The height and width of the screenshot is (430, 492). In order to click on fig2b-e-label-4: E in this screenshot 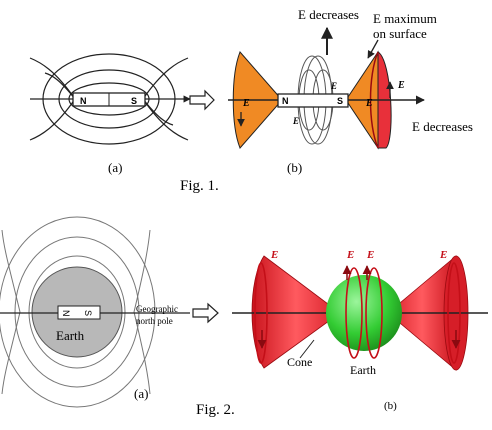, I will do `click(443, 255)`.